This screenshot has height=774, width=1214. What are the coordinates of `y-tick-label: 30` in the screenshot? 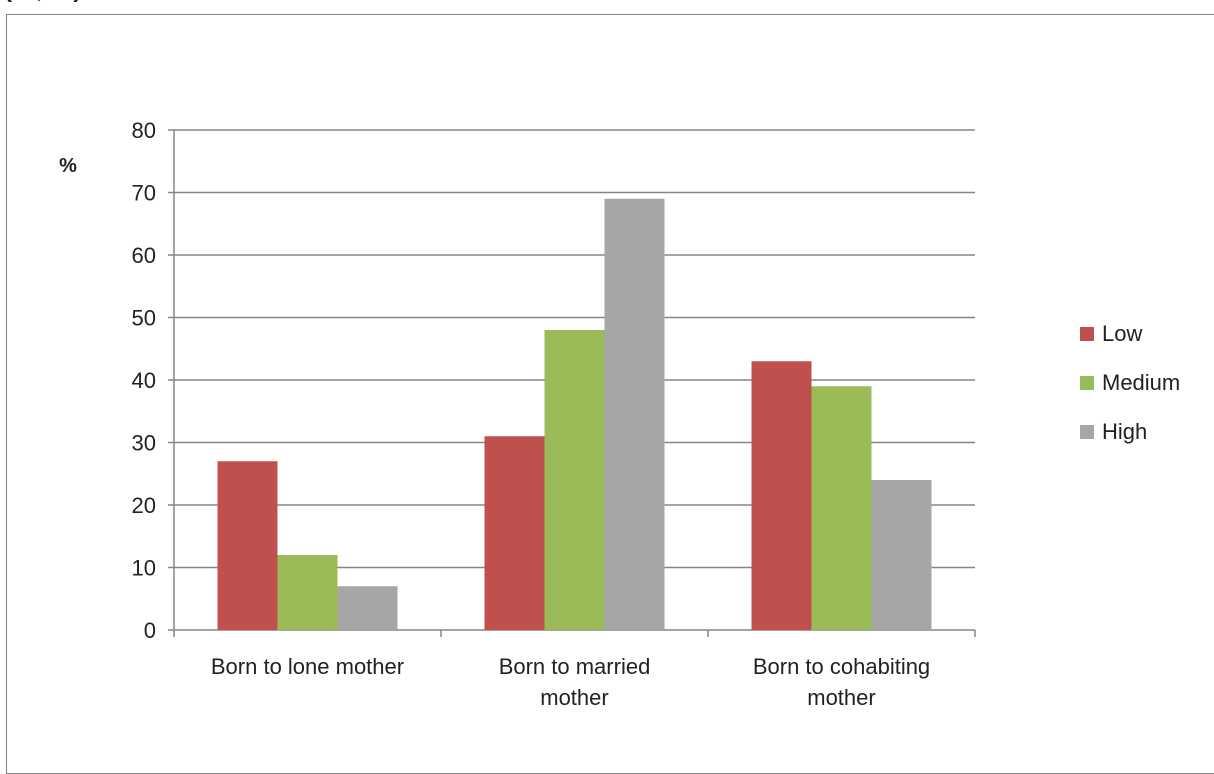 It's located at (144, 443).